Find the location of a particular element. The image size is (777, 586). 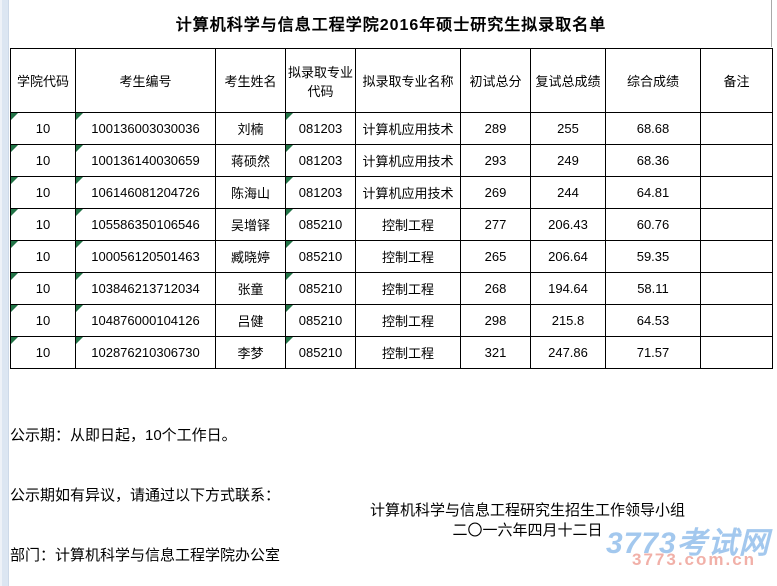

table-cell: 102876210306730 is located at coordinates (145, 352).